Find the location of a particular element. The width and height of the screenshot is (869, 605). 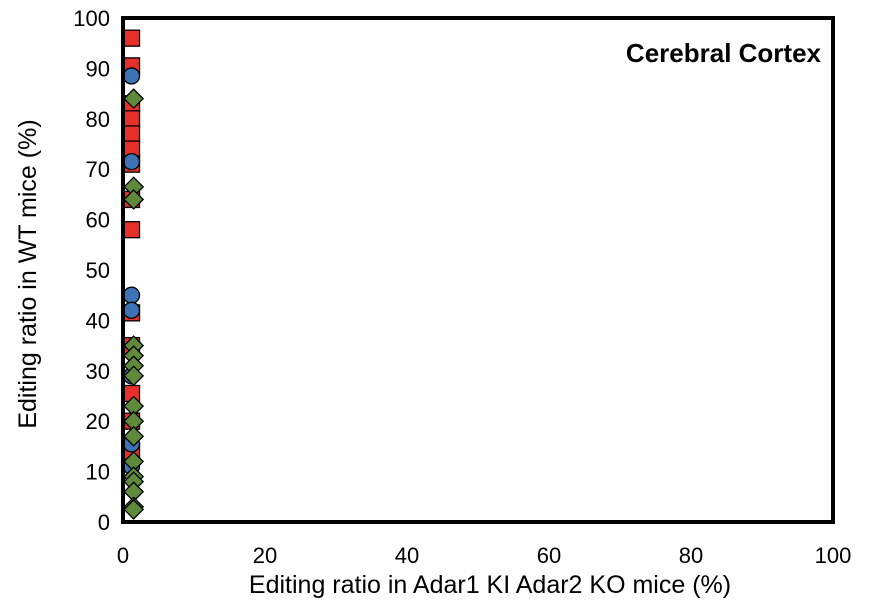

y-tick-label: 40 is located at coordinates (98, 320).